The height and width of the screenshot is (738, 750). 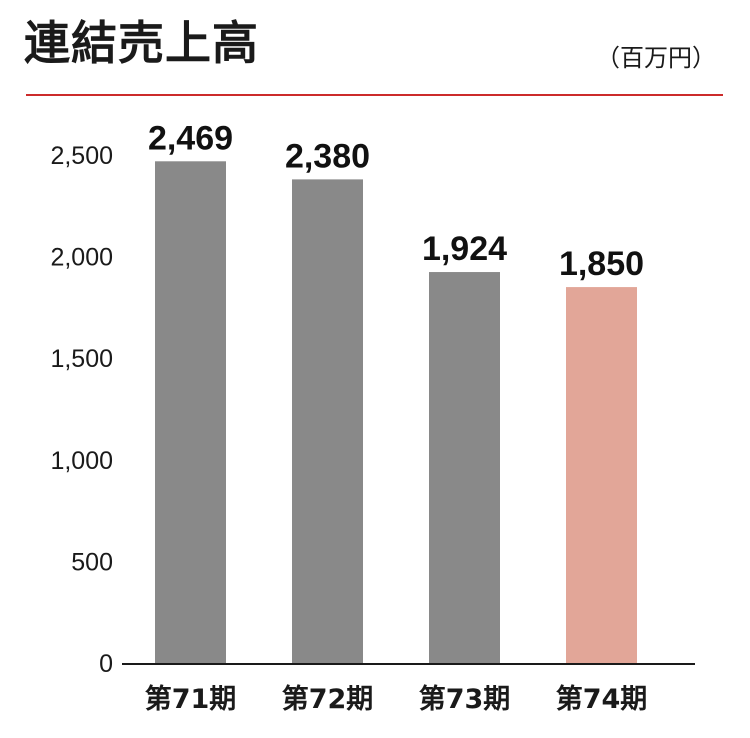 What do you see at coordinates (81, 359) in the screenshot?
I see `y-tick-label: 1,500` at bounding box center [81, 359].